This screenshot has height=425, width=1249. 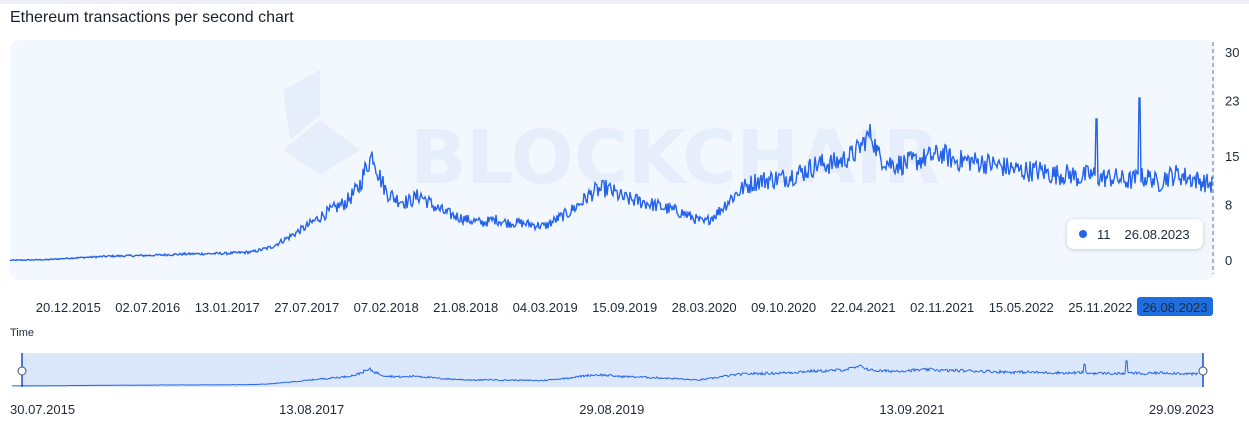 I want to click on x-tick-label: 15.09.2019, so click(x=624, y=307).